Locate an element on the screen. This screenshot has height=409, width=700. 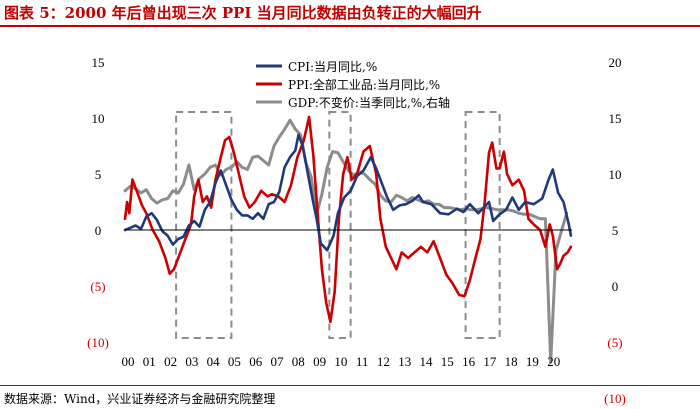
x-tick-label: 01 is located at coordinates (149, 361).